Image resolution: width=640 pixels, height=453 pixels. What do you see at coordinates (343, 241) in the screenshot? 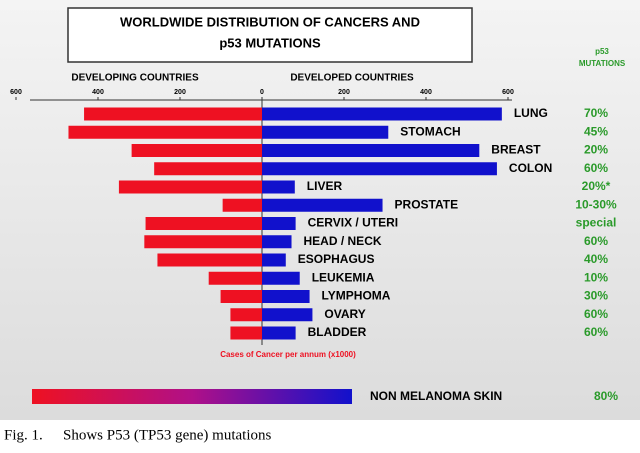
I see `category-label: HEAD / NECK` at bounding box center [343, 241].